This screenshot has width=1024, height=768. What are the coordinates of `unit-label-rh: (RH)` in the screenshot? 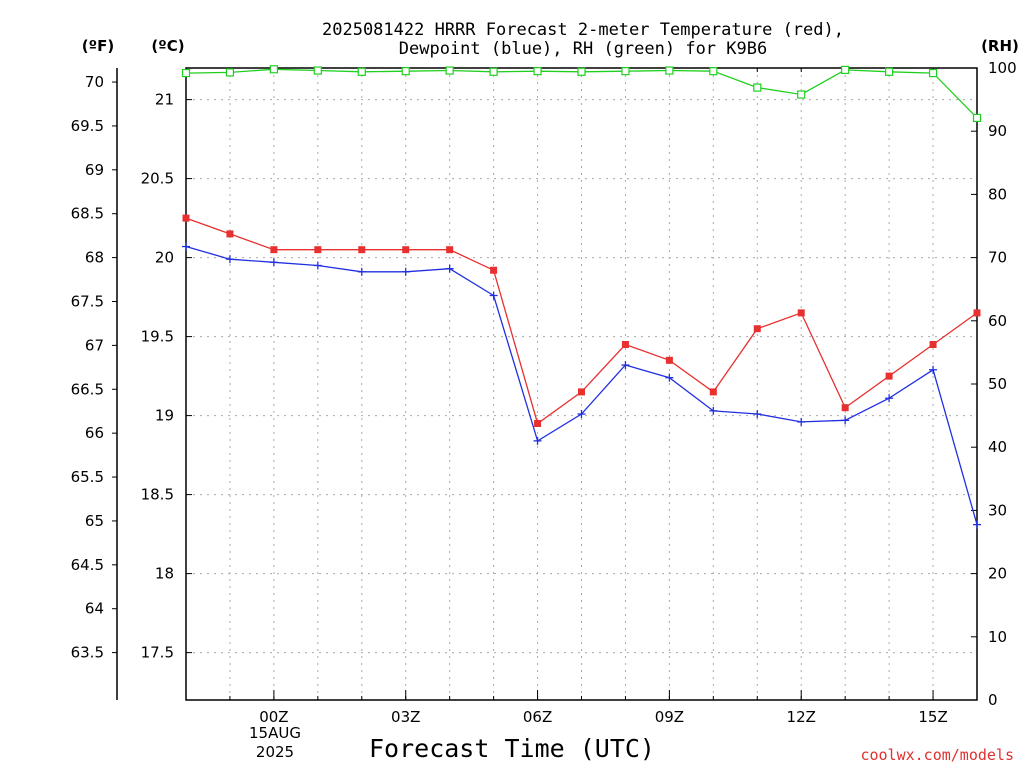 It's located at (1000, 46).